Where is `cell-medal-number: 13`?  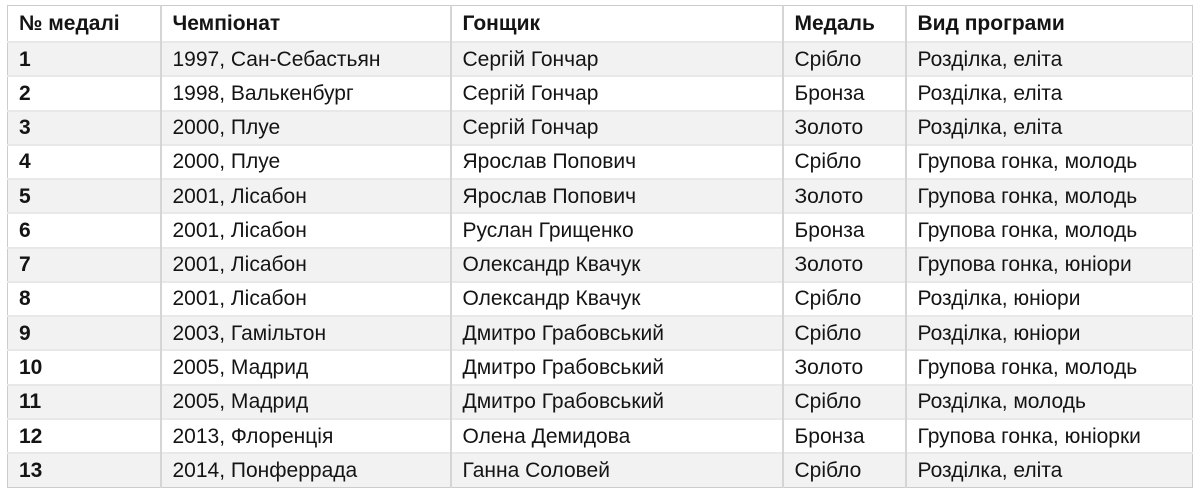 cell-medal-number: 13 is located at coordinates (31, 471).